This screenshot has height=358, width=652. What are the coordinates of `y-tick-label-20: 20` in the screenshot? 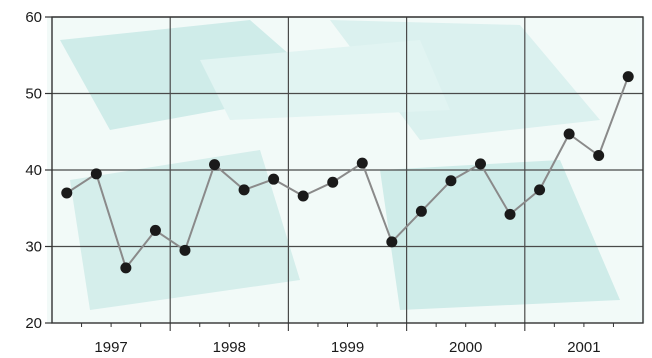 It's located at (33, 323).